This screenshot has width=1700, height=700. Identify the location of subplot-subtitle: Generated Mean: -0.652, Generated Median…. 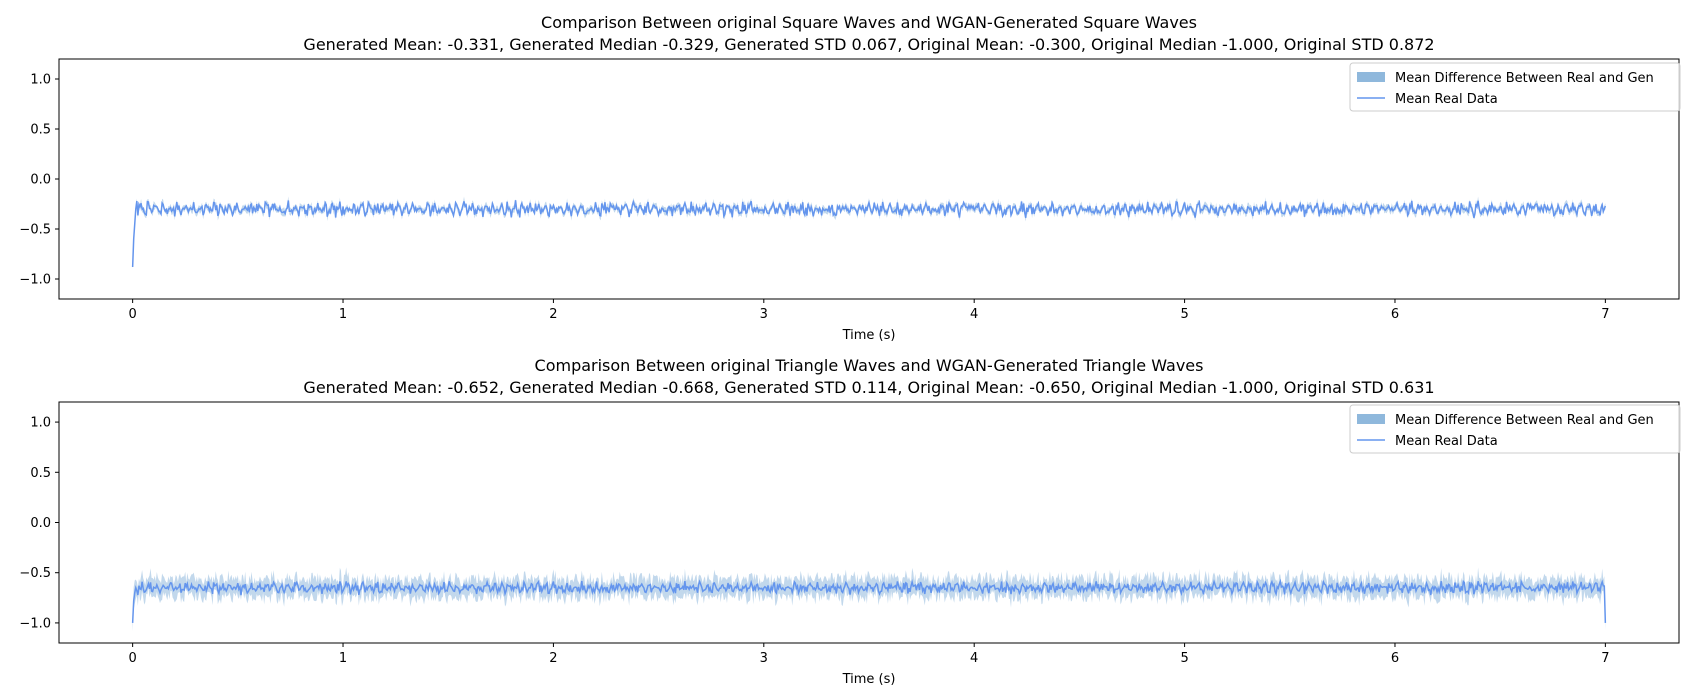
(868, 387).